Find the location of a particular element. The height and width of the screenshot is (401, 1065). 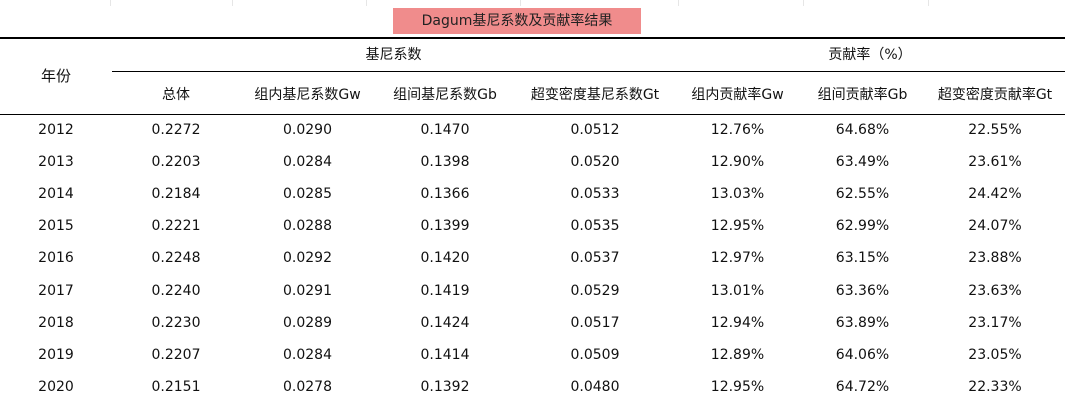

cell-transvariation-gini: 0.0535 is located at coordinates (595, 226).